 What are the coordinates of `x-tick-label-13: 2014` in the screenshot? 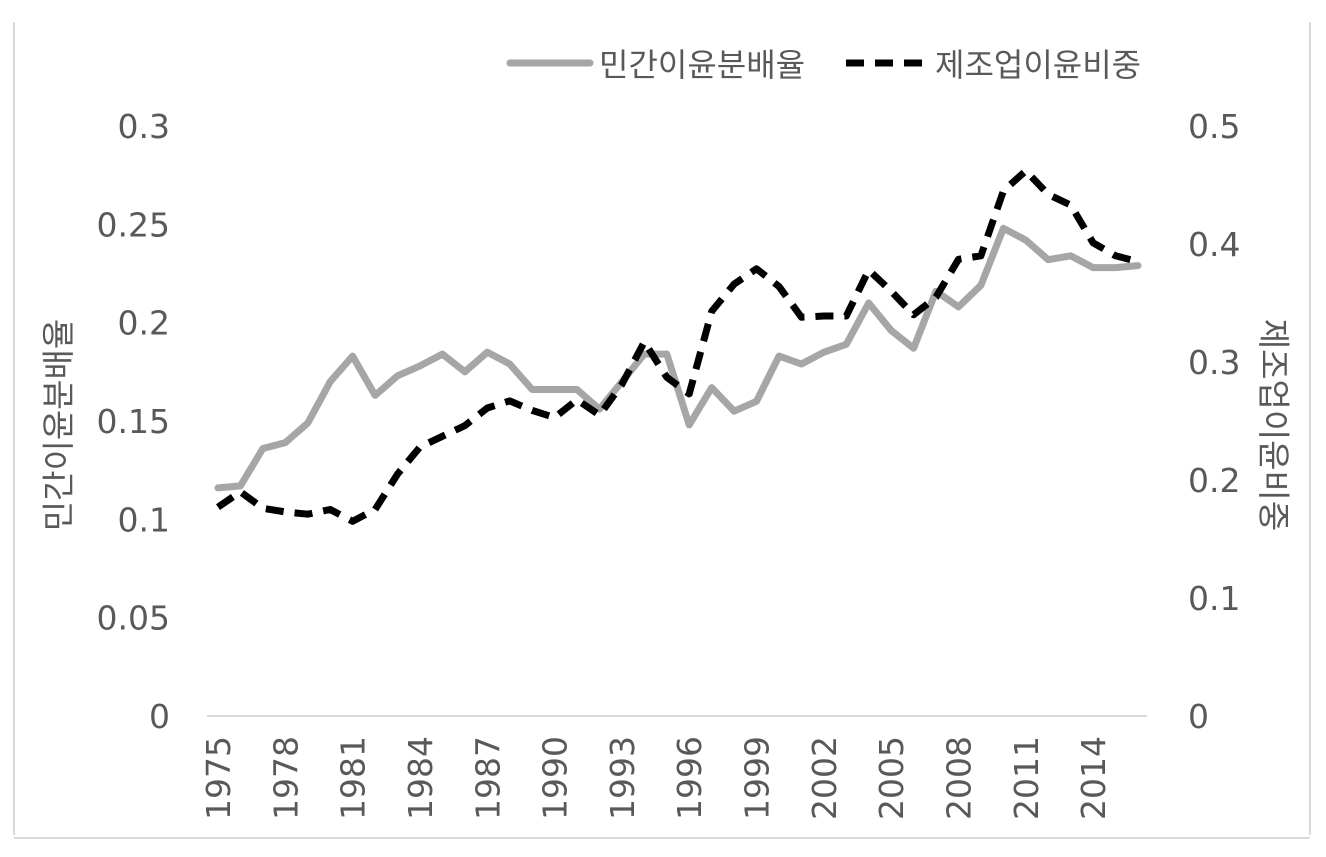 It's located at (1093, 778).